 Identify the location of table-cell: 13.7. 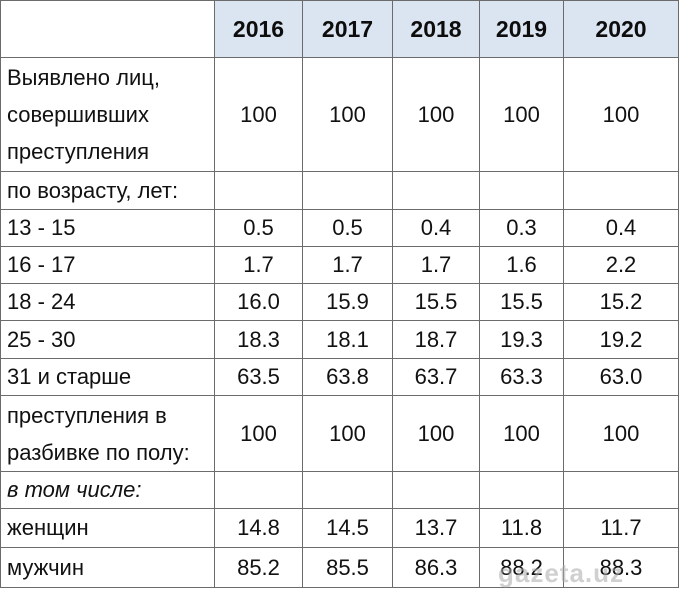
(436, 528).